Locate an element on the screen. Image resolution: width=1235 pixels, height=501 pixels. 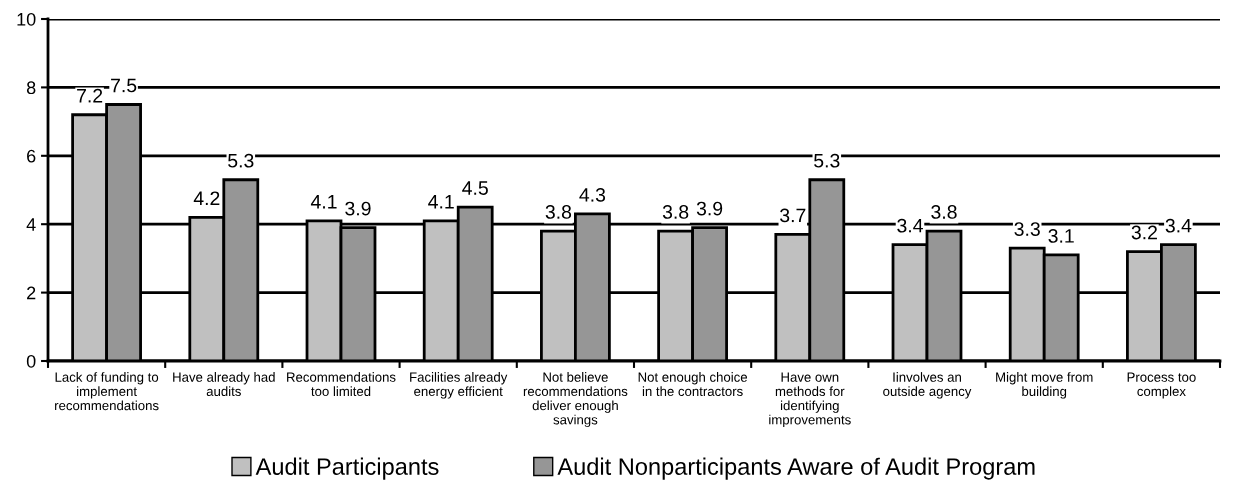
x-tick-label: Have own methods for identifying improvements is located at coordinates (810, 400).